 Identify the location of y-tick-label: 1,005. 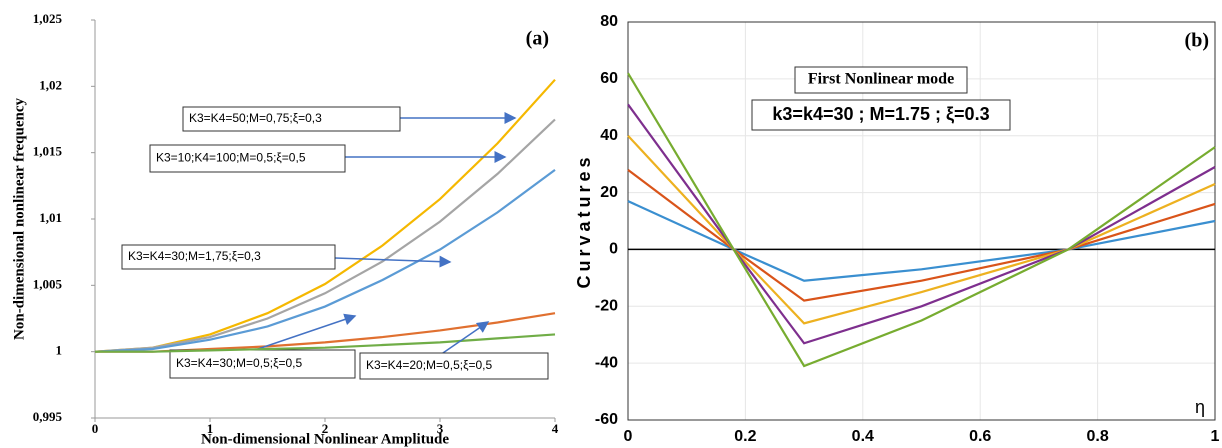
(48, 283).